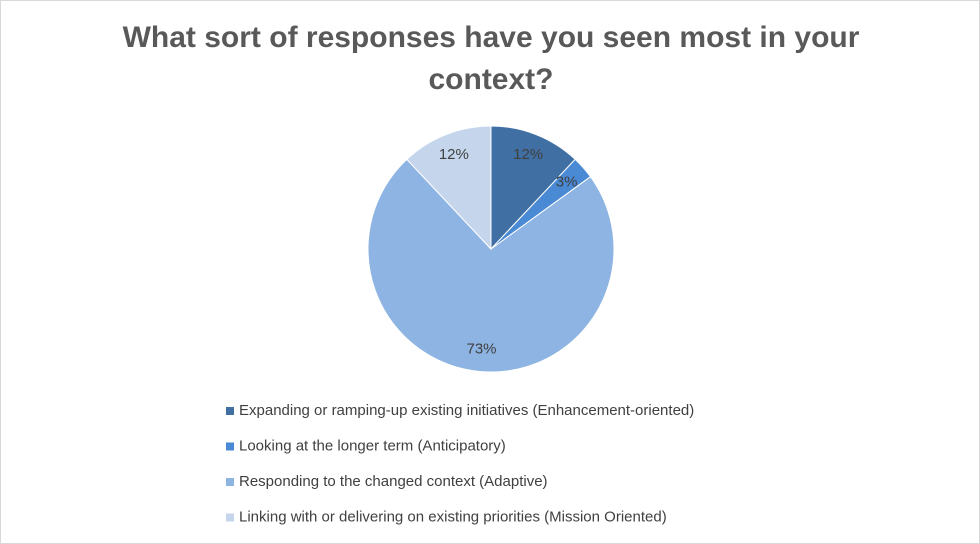 Image resolution: width=980 pixels, height=544 pixels. What do you see at coordinates (567, 181) in the screenshot?
I see `data-label: 3%` at bounding box center [567, 181].